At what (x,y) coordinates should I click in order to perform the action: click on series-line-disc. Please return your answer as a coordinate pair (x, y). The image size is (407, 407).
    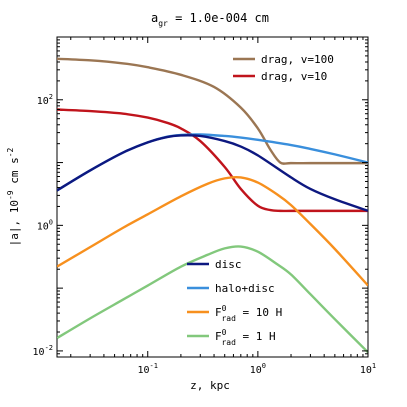
    Looking at the image, I should click on (212, 173).